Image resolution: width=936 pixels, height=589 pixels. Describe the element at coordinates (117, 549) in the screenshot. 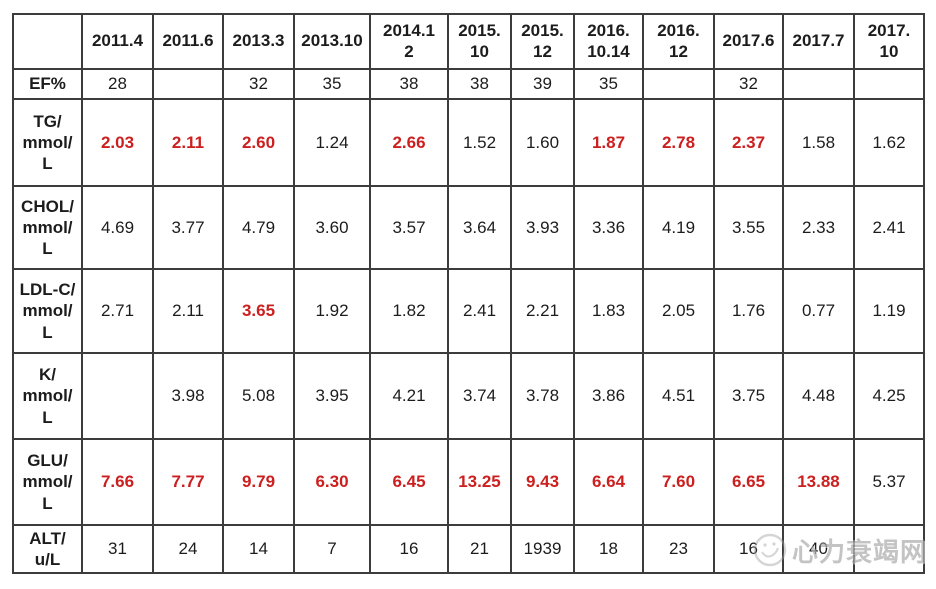

I see `table-cell: 31` at that location.